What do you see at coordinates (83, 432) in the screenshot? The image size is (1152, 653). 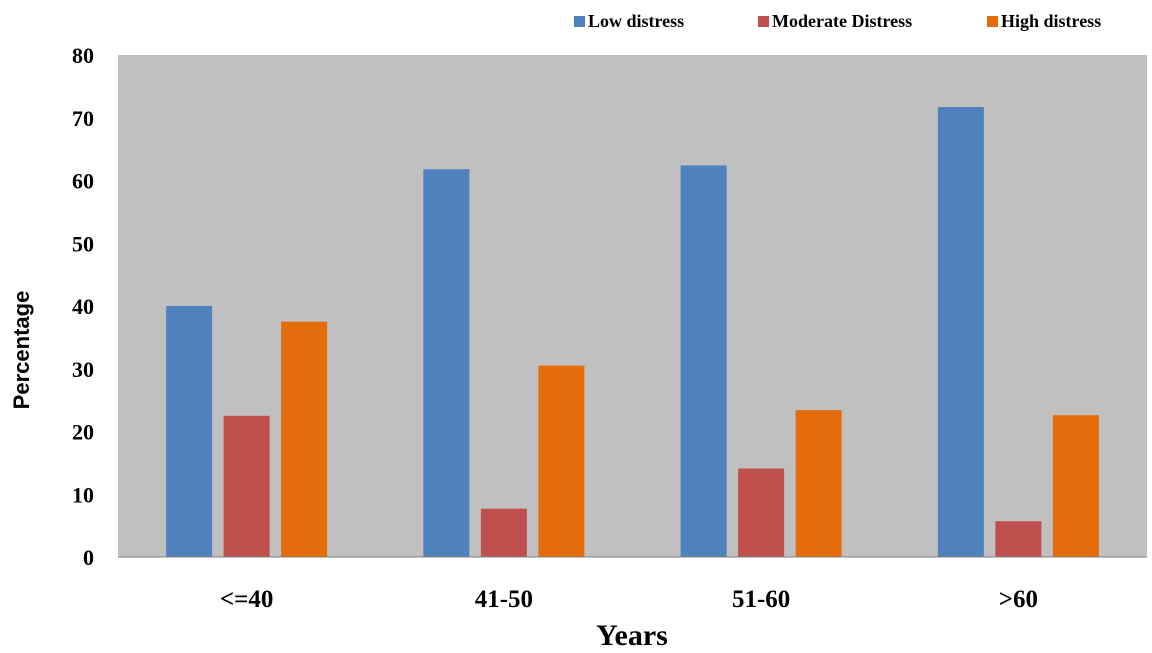 I see `y-tick-label: 20` at bounding box center [83, 432].